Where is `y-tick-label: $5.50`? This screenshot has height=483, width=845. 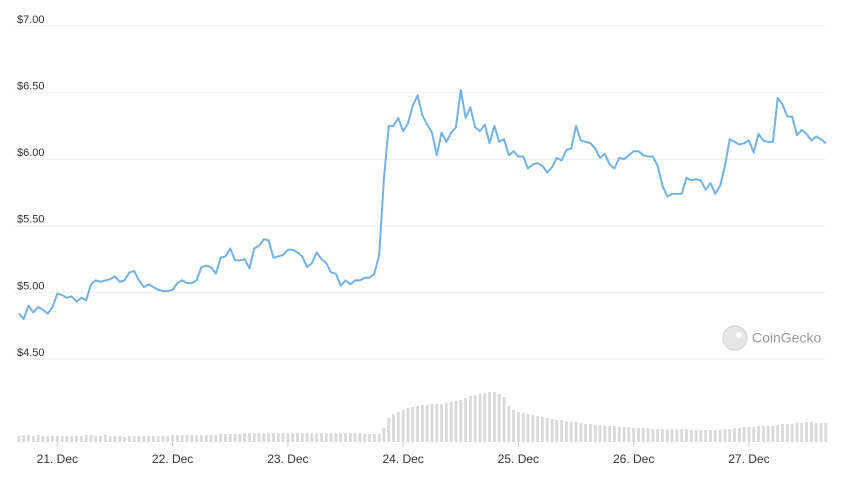
y-tick-label: $5.50 is located at coordinates (31, 220).